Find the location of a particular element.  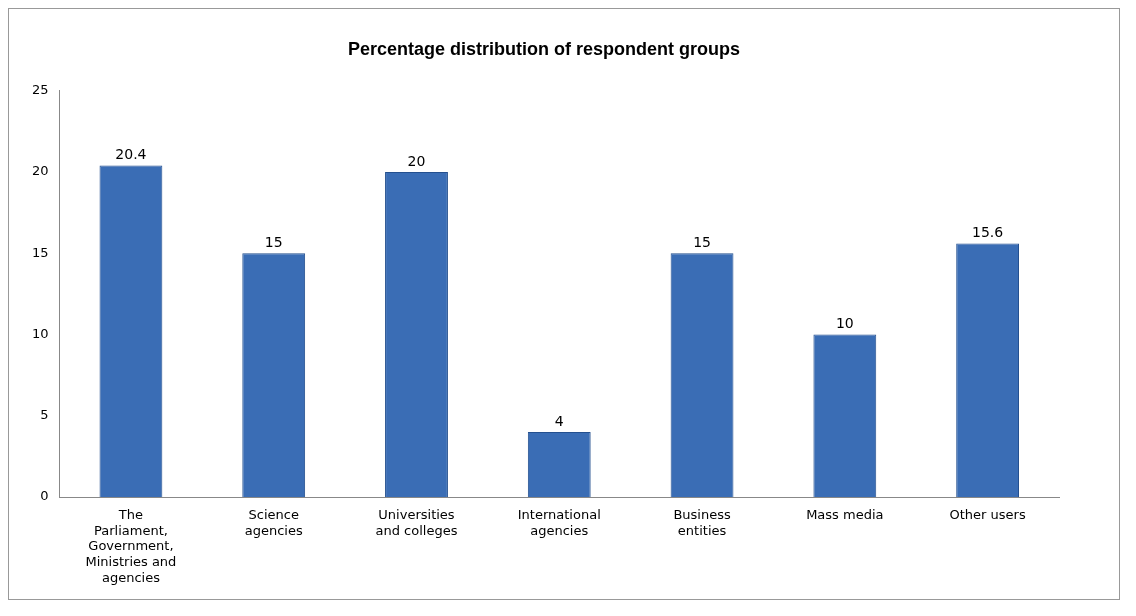

x-tick-label: Other users is located at coordinates (987, 515).